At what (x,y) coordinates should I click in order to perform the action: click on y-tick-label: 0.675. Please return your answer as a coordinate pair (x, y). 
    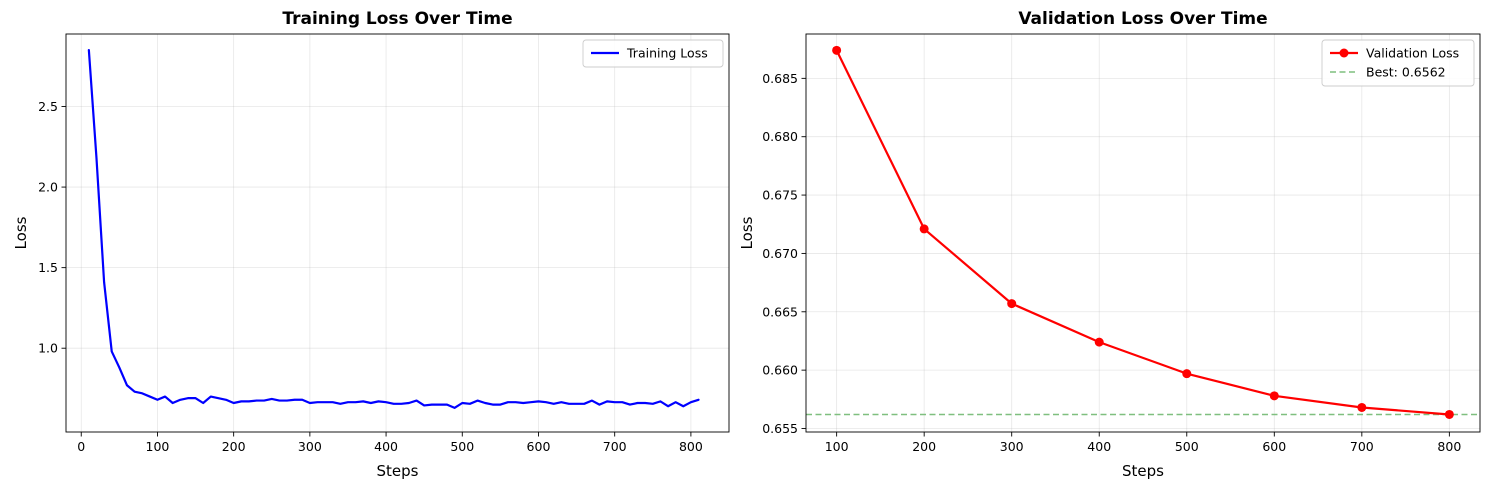
    Looking at the image, I should click on (780, 195).